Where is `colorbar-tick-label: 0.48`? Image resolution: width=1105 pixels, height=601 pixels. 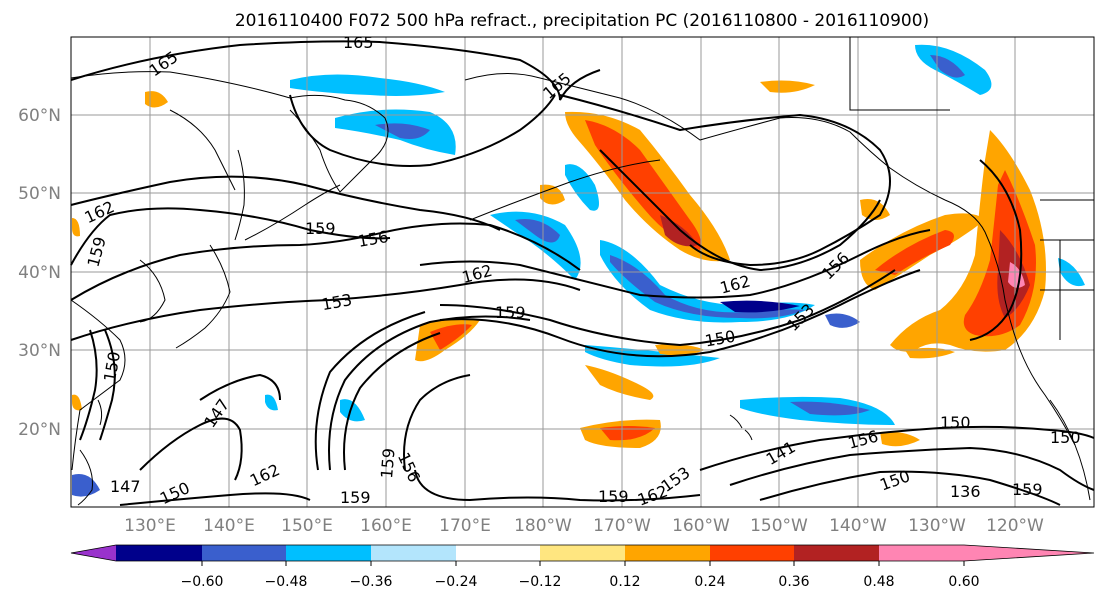 colorbar-tick-label: 0.48 is located at coordinates (878, 582).